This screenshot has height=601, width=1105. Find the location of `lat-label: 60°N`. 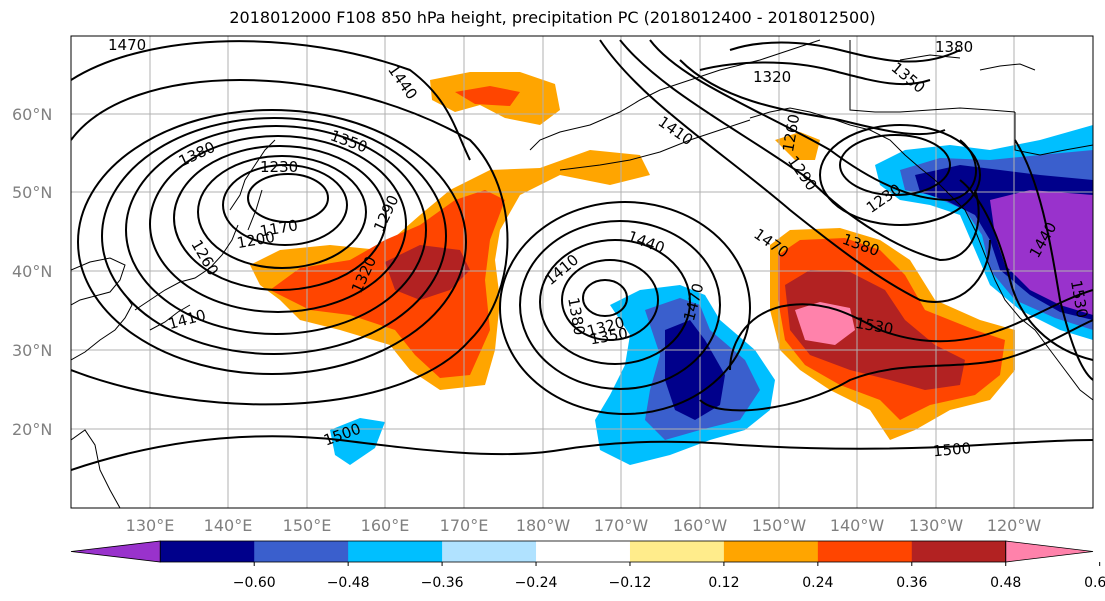

lat-label: 60°N is located at coordinates (32, 114).